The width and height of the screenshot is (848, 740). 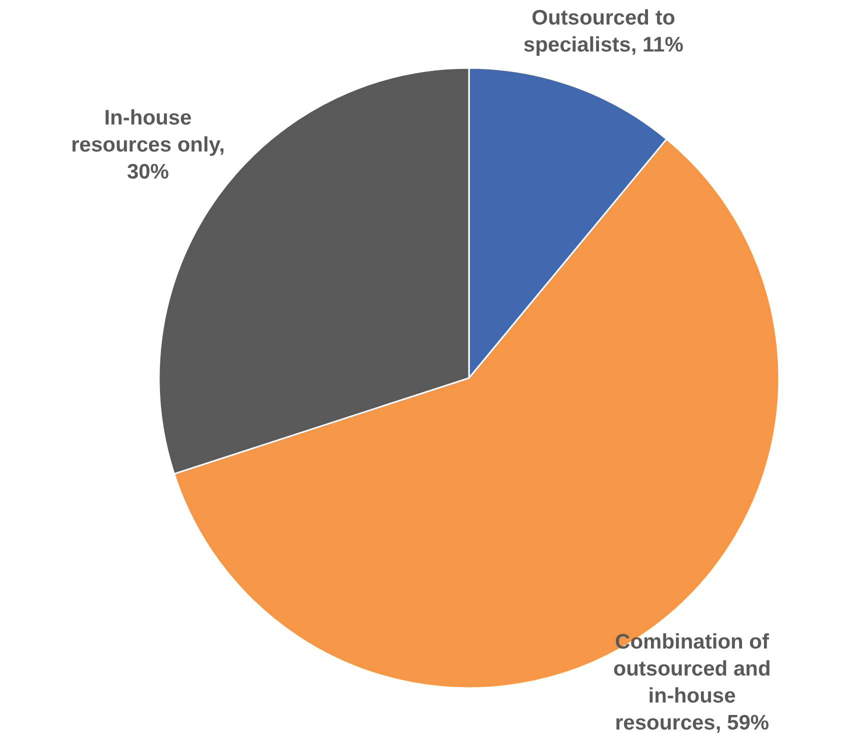 I want to click on slice-label: Outsourced to specialists, 11%, so click(x=603, y=31).